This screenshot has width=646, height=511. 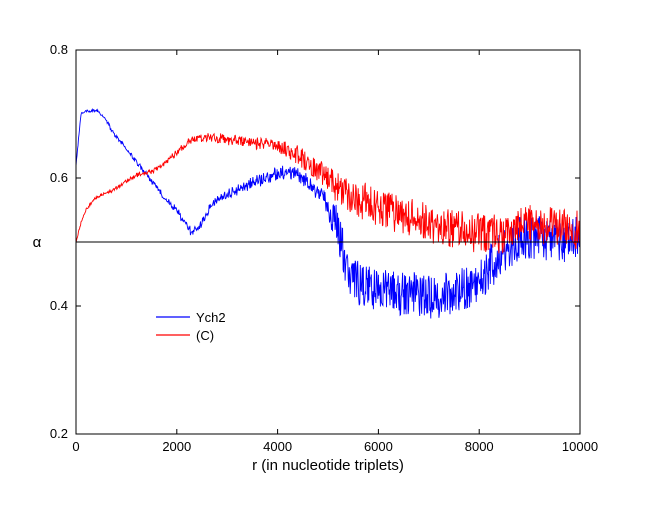 I want to click on y-axis-label: α, so click(x=37, y=242).